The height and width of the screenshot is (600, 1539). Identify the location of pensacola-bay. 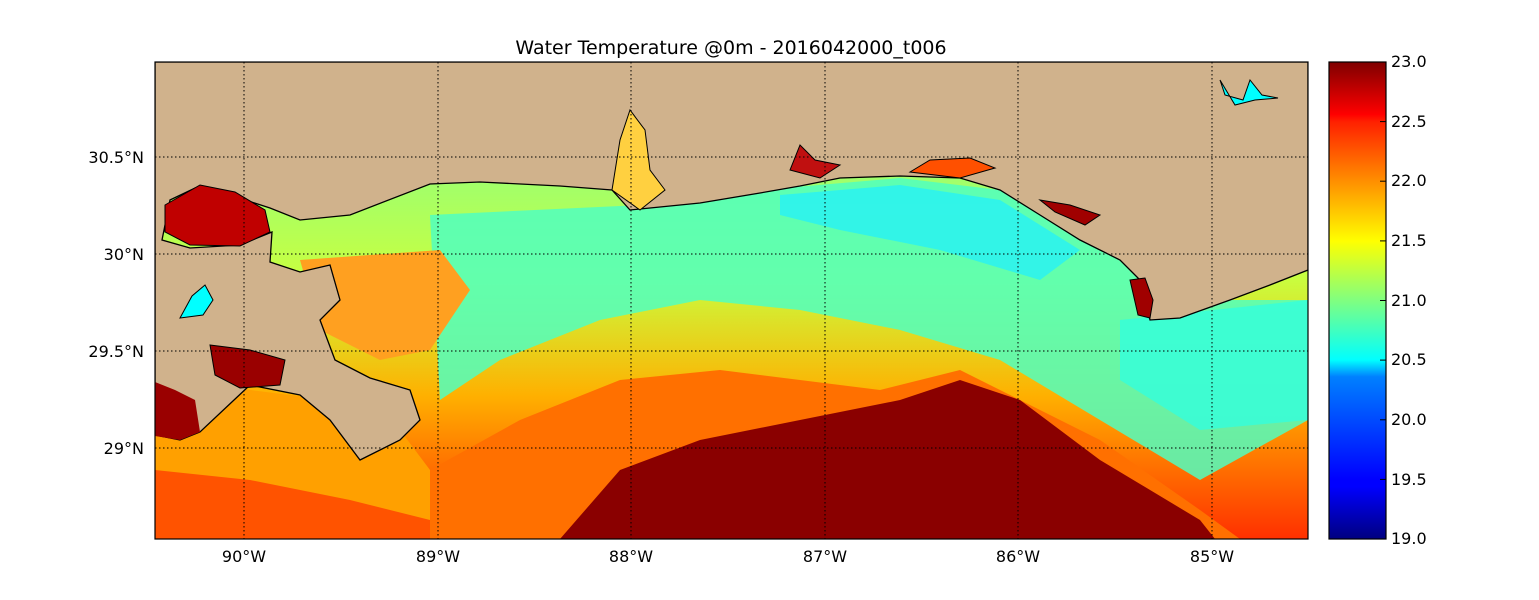
(815, 161).